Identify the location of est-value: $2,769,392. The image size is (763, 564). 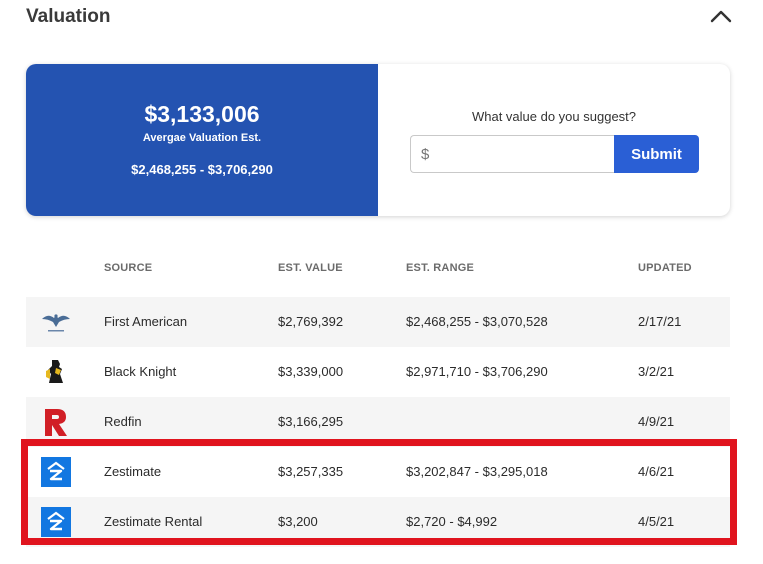
(311, 321).